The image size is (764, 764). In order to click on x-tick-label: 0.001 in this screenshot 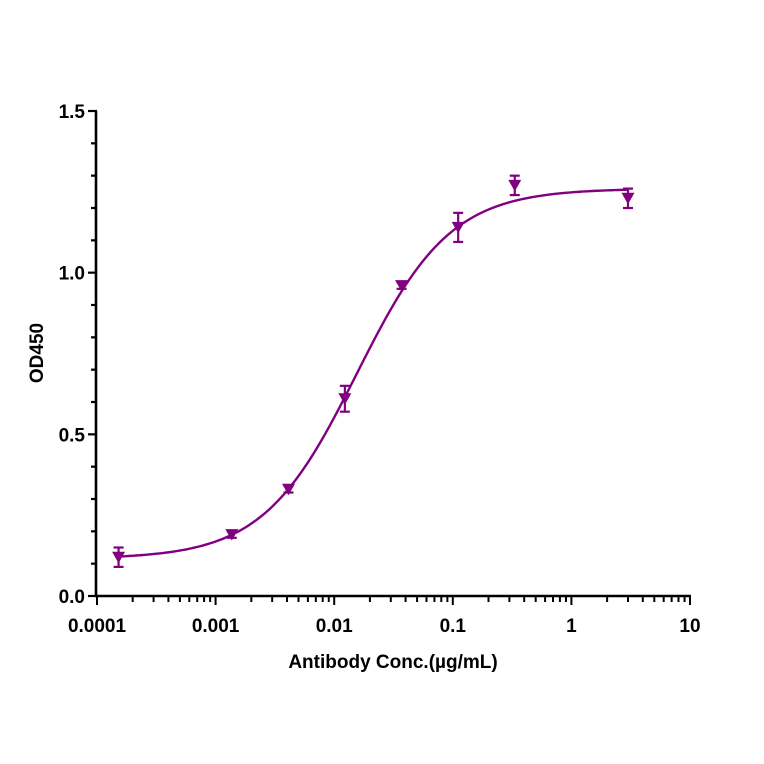, I will do `click(216, 626)`.